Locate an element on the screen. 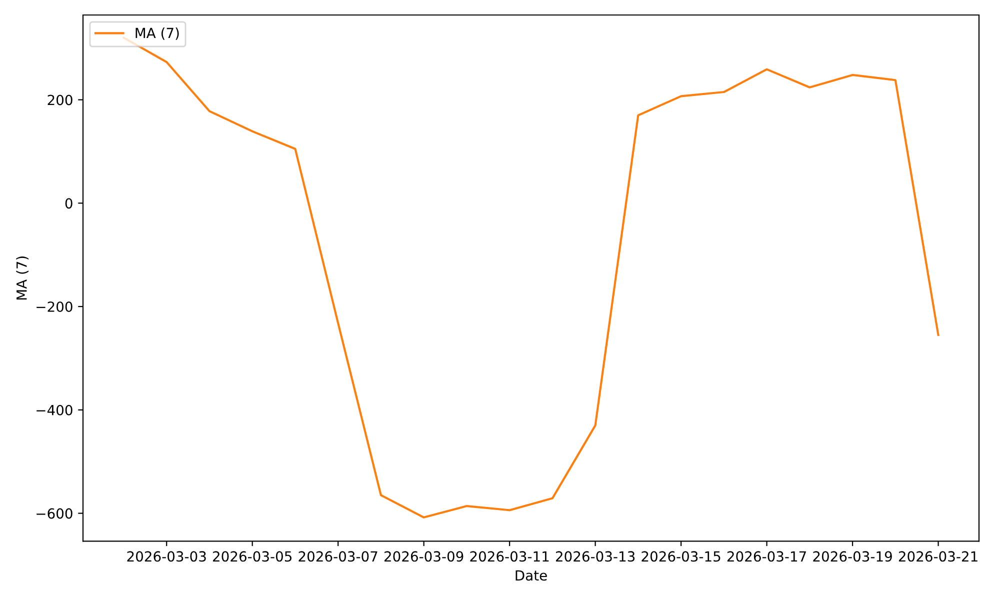  x-tick-label: 2026-03-19 is located at coordinates (852, 556).